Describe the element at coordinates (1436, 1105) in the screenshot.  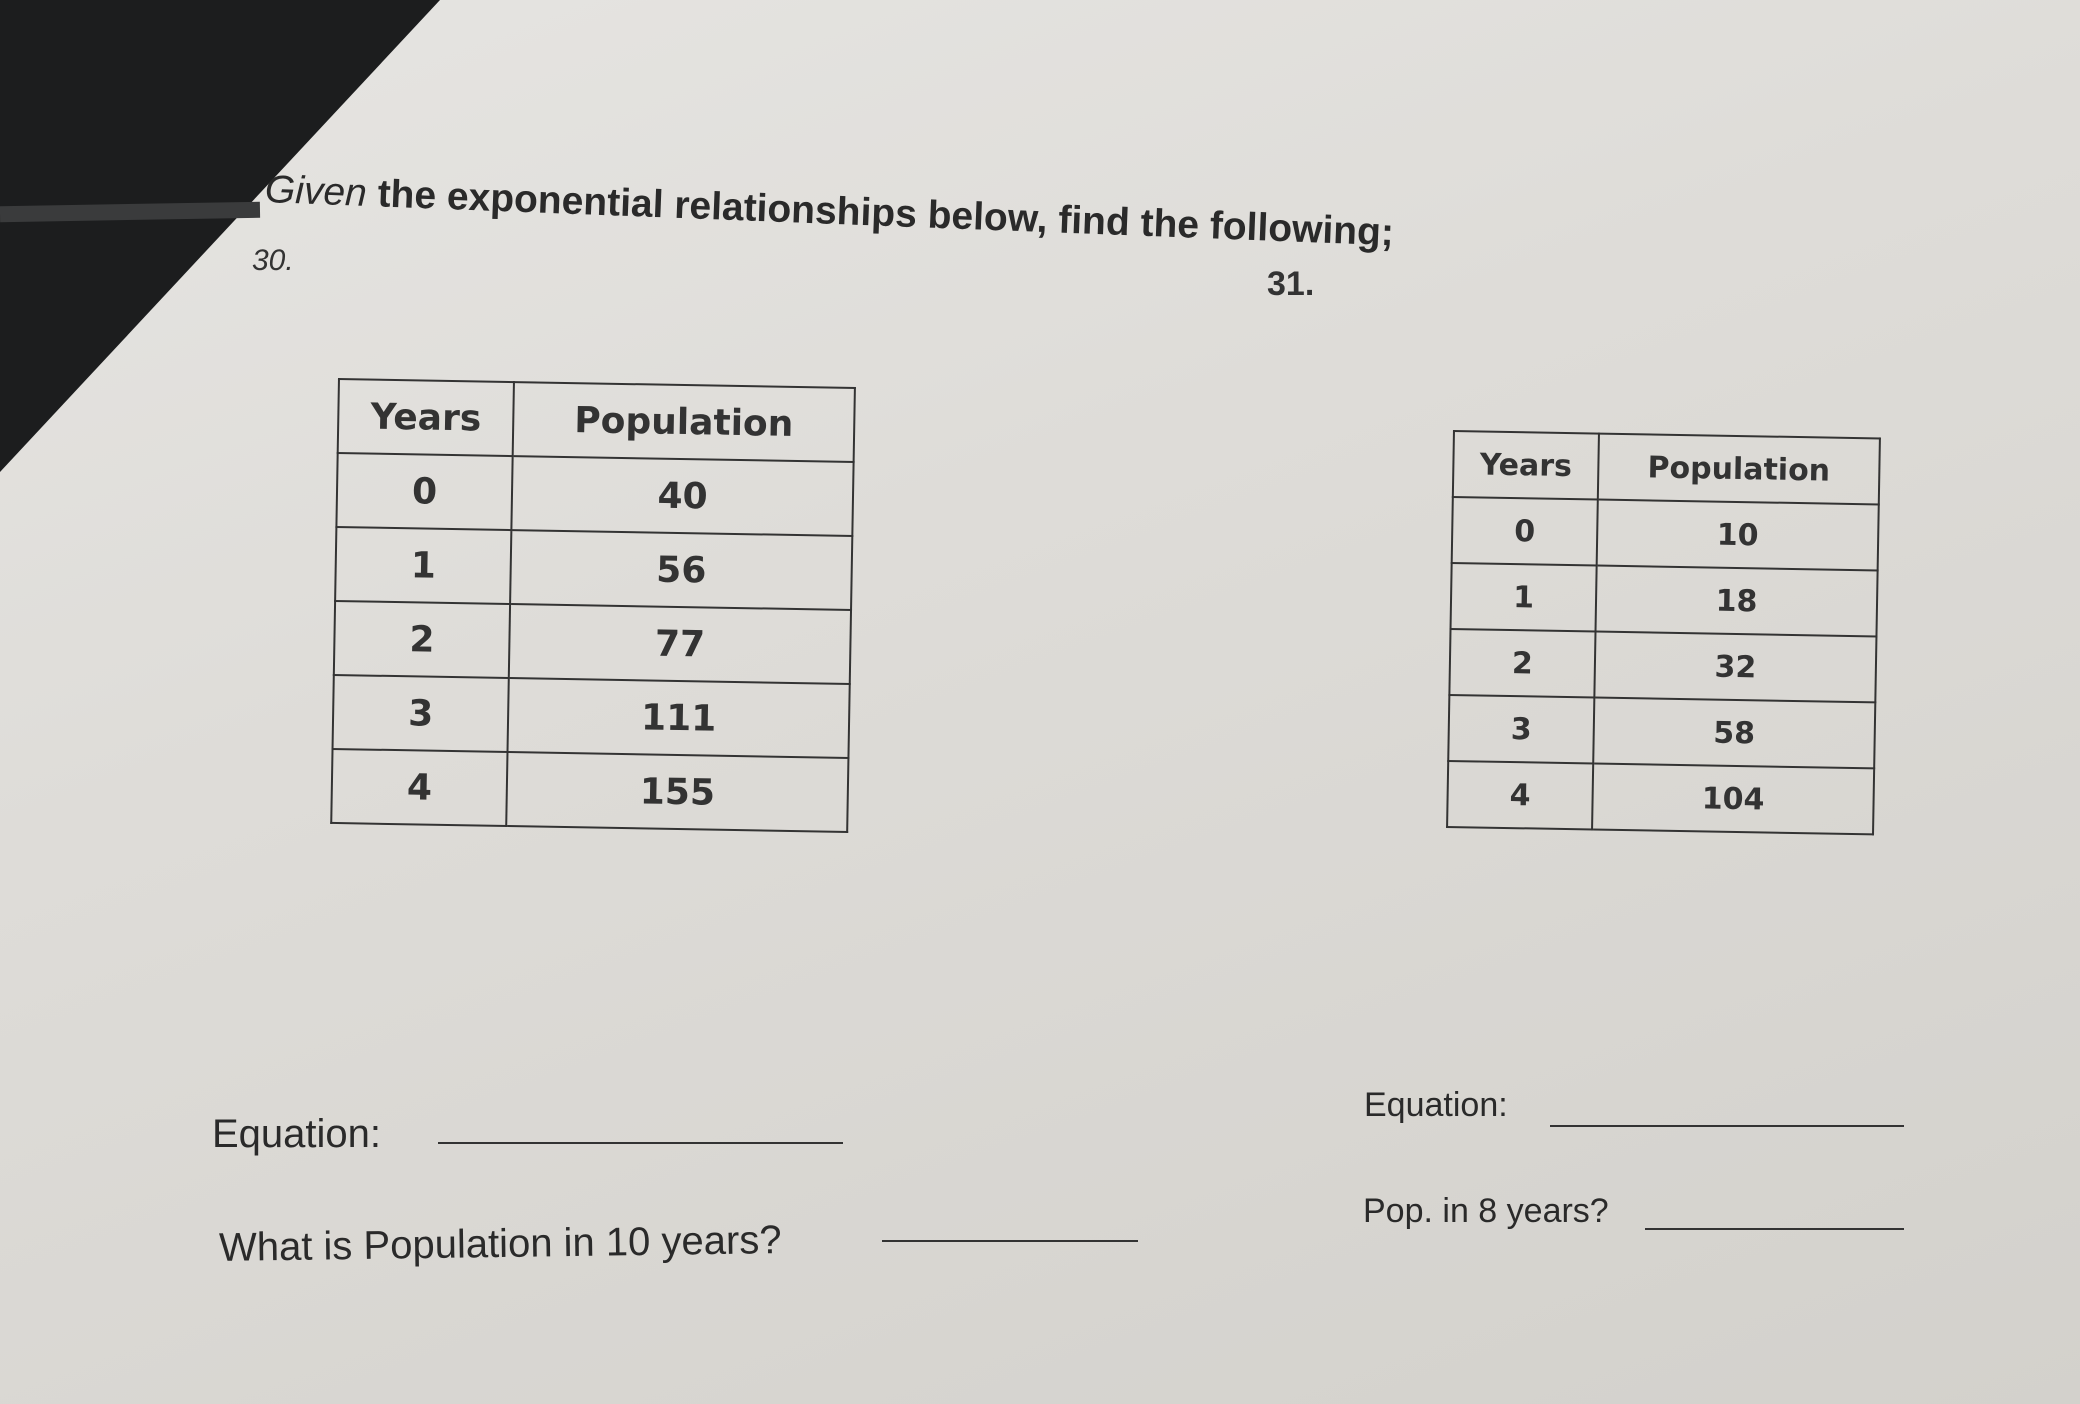
I see `problem-31-equation-label: Equation:` at that location.